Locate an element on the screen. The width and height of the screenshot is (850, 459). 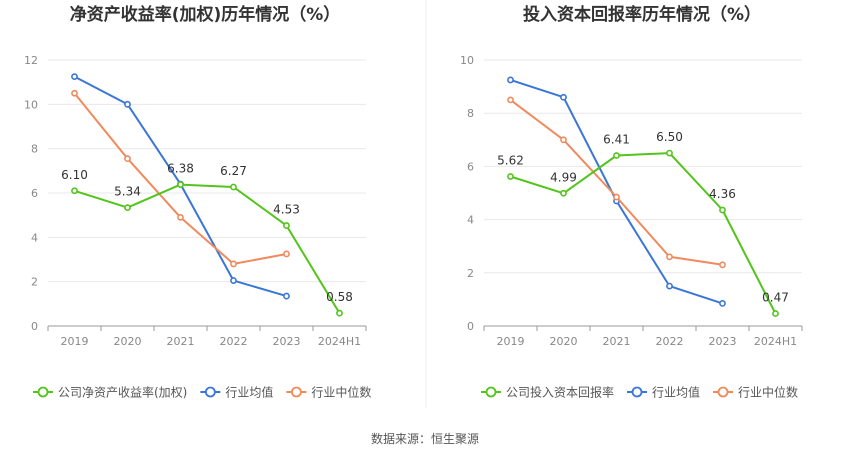
data-label: 0.58 is located at coordinates (339, 297).